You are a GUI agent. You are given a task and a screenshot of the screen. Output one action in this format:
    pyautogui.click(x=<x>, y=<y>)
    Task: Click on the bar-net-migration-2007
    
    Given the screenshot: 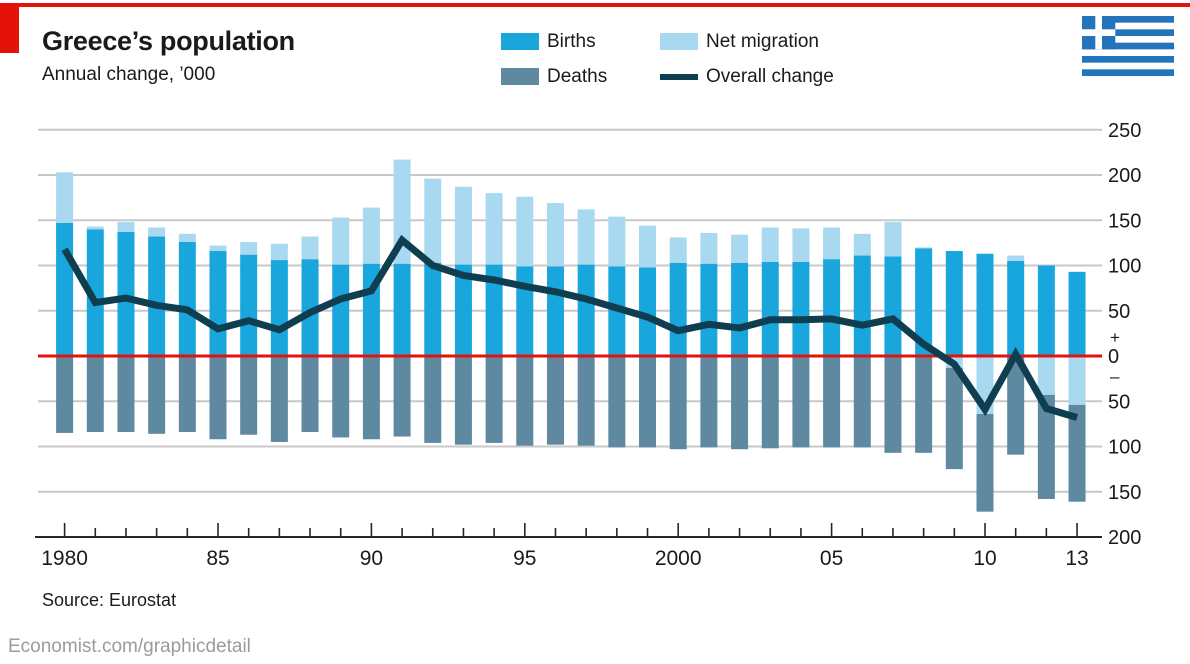 What is the action you would take?
    pyautogui.click(x=893, y=239)
    